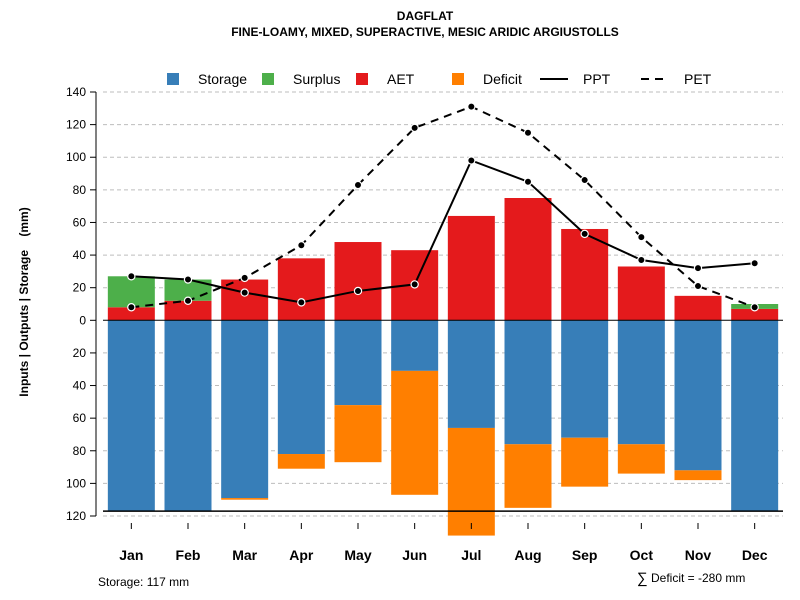 The width and height of the screenshot is (800, 600). I want to click on pet-point-apr, so click(301, 245).